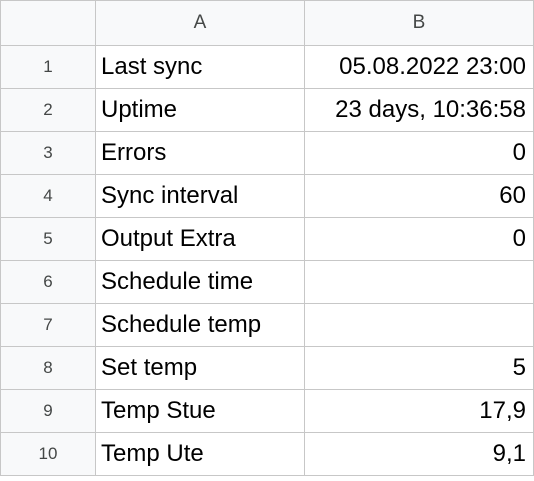 The width and height of the screenshot is (534, 481). I want to click on table-row: 7 Schedule temp, so click(267, 325).